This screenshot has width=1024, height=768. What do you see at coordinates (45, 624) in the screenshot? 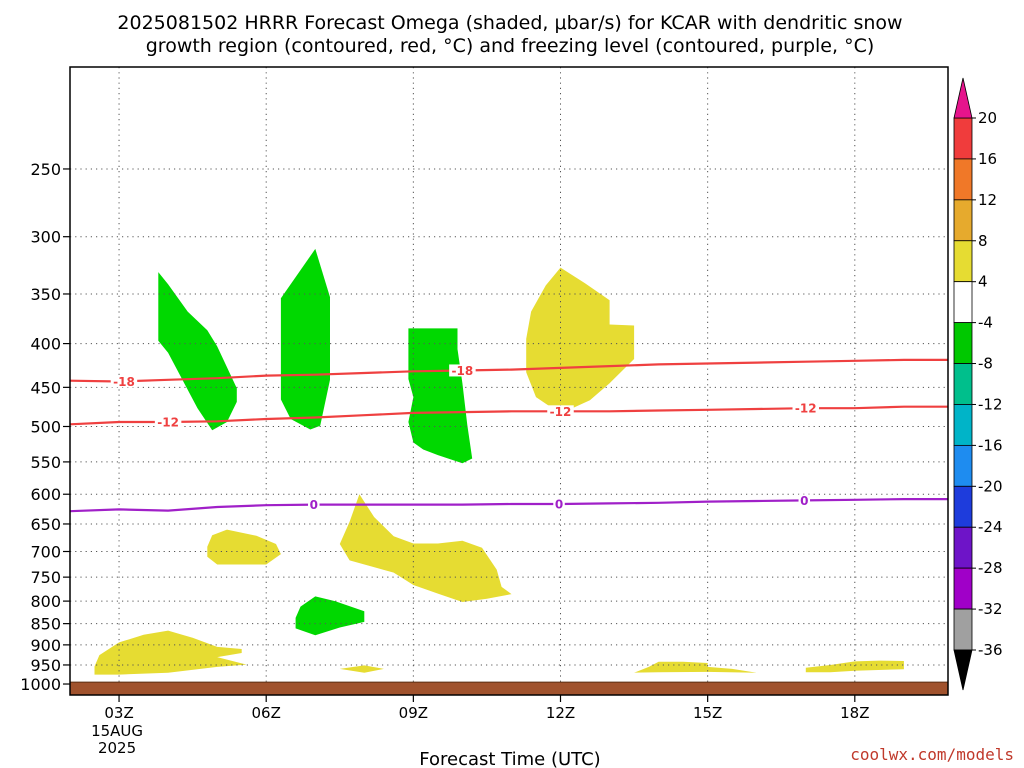
I see `ytick-label-850: 850` at bounding box center [45, 624].